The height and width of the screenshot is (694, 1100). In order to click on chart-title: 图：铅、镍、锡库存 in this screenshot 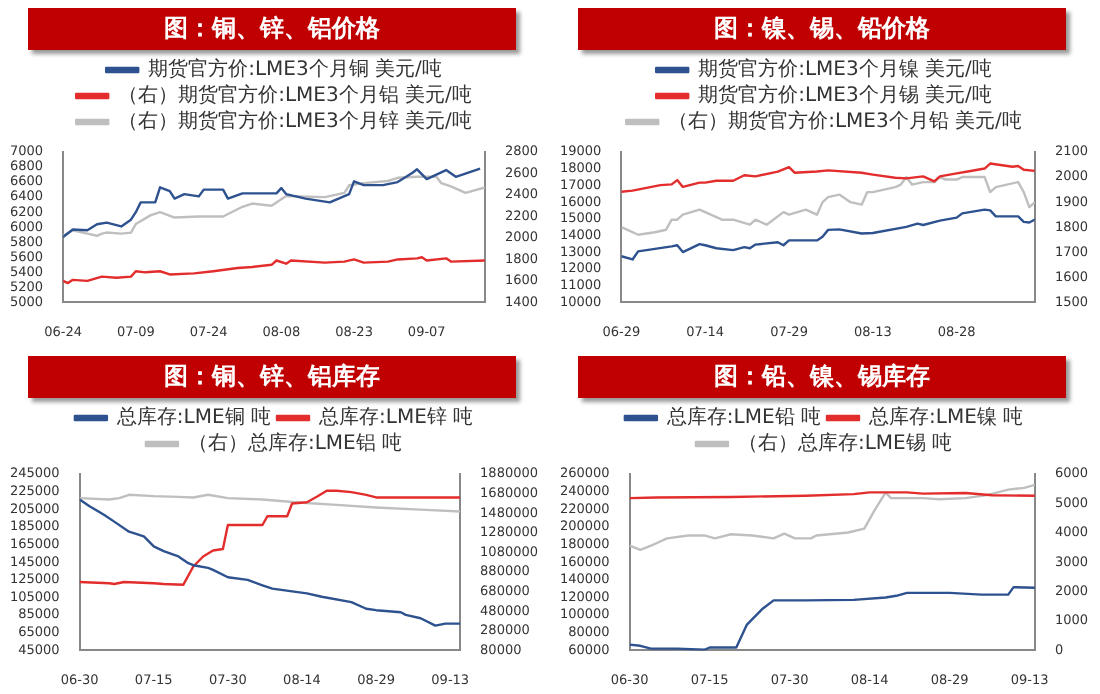, I will do `click(822, 377)`.